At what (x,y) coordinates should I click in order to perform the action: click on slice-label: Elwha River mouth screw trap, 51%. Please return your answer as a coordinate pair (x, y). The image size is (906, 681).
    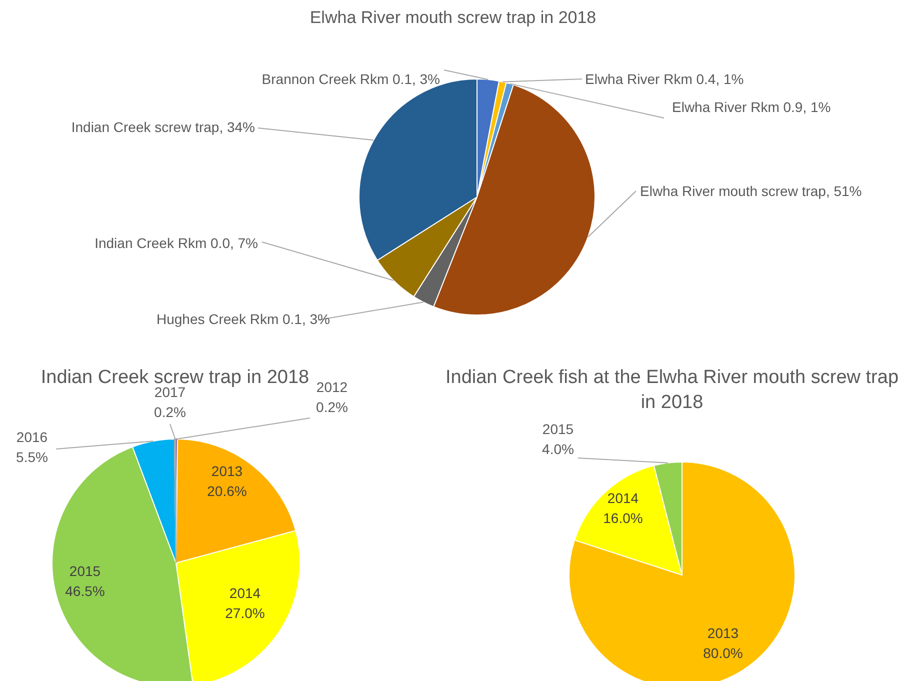
    Looking at the image, I should click on (751, 191).